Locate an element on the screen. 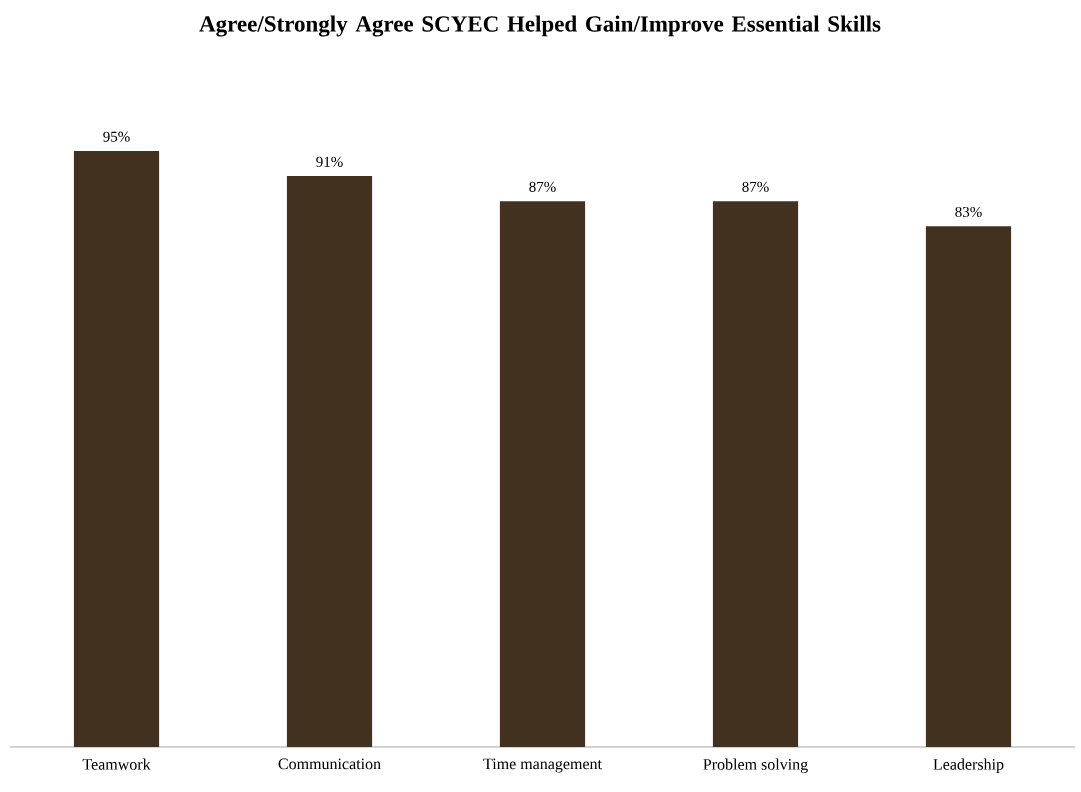  x-tick-label: Leadership is located at coordinates (968, 766).